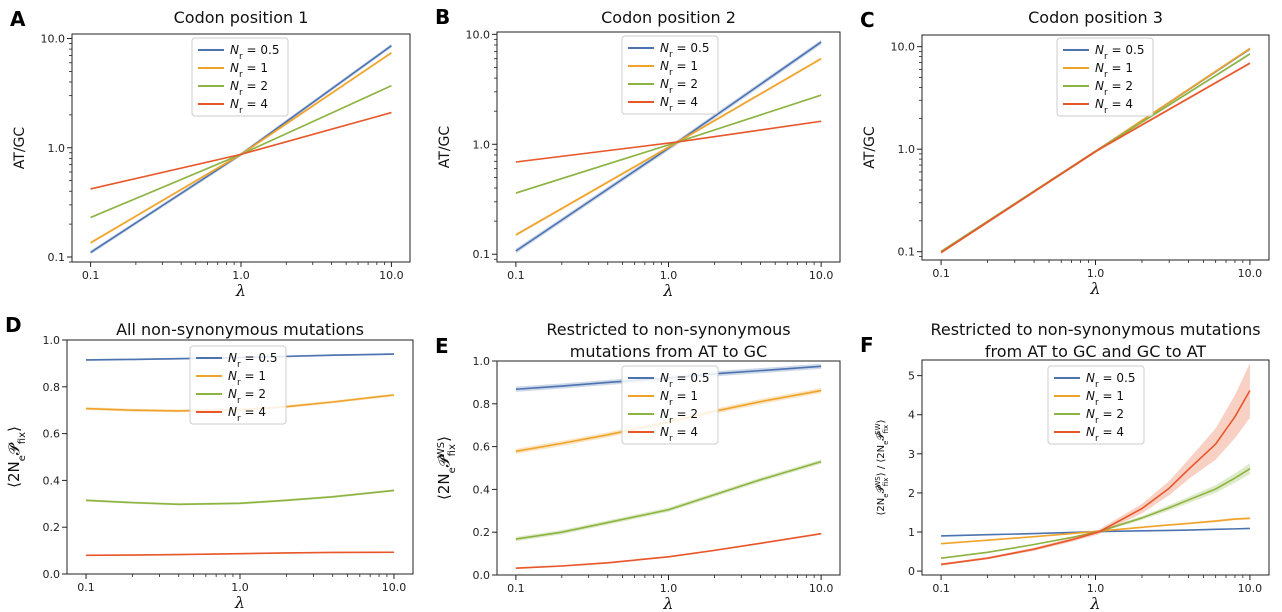  What do you see at coordinates (911, 376) in the screenshot?
I see `y-tick-label: 5` at bounding box center [911, 376].